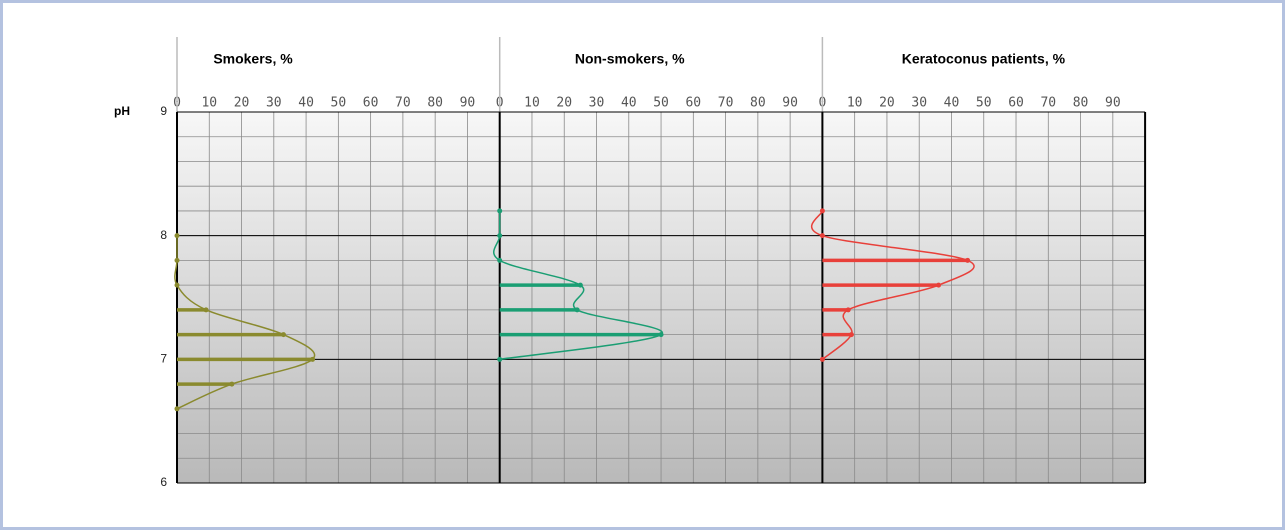 This screenshot has width=1285, height=530. Describe the element at coordinates (253, 59) in the screenshot. I see `panel-title: Smokers, %` at that location.